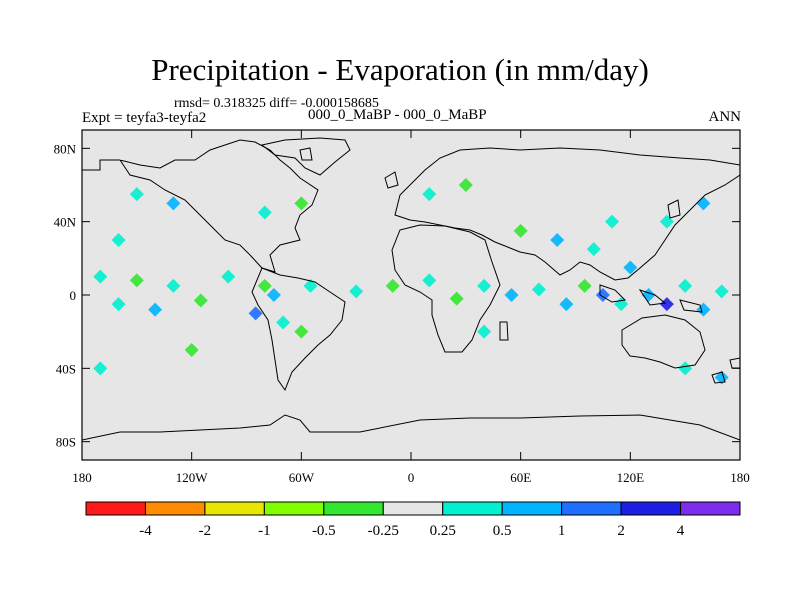 This screenshot has height=600, width=800. Describe the element at coordinates (192, 477) in the screenshot. I see `lon-tick-label: 120W` at that location.